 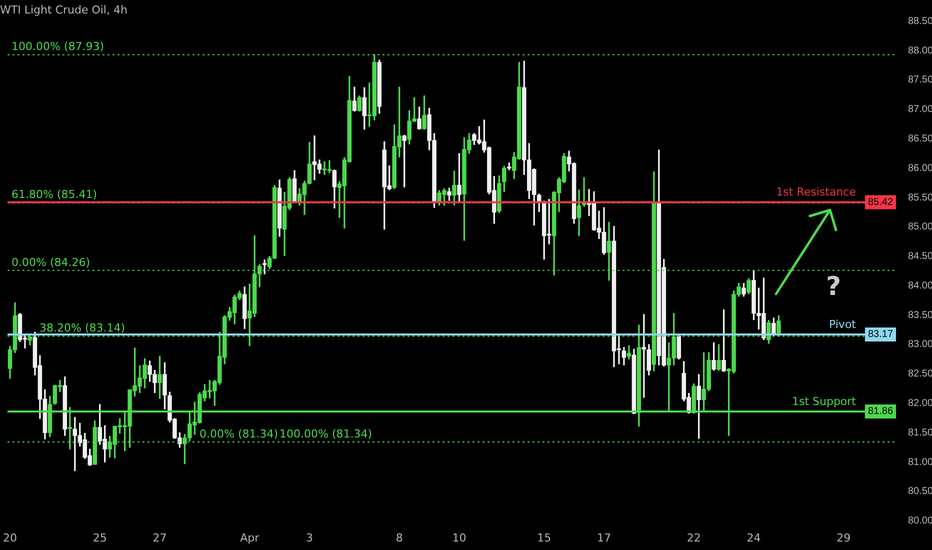 What do you see at coordinates (58, 47) in the screenshot?
I see `ref-line-label: 100.00% (87.93)` at bounding box center [58, 47].